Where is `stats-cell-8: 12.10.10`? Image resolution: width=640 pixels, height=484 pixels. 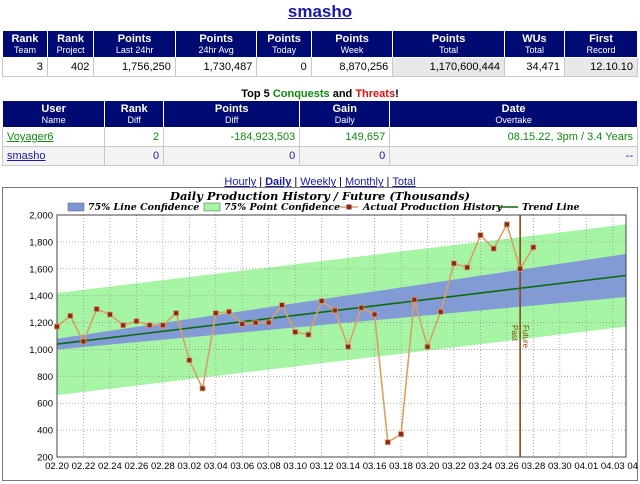
stats-cell-8: 12.10.10 is located at coordinates (601, 67).